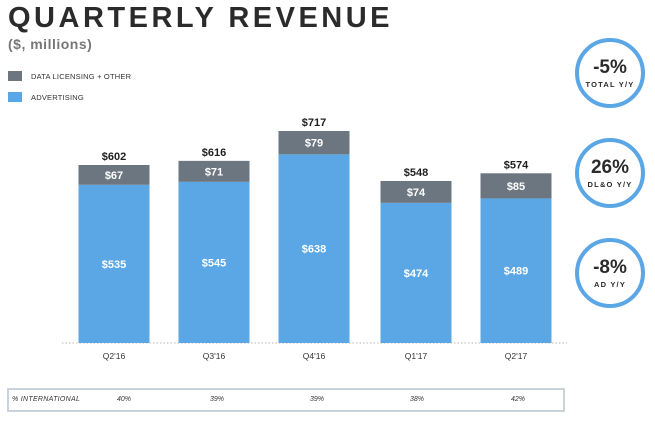 This screenshot has width=655, height=422. Describe the element at coordinates (201, 18) in the screenshot. I see `chart-title: QUARTERLY REVENUE` at that location.